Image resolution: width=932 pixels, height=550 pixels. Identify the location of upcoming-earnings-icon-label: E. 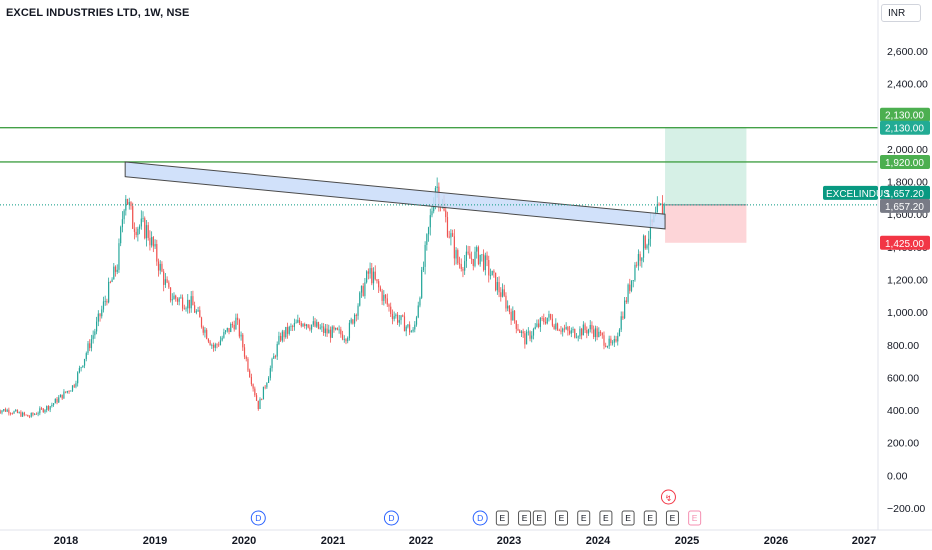
(695, 518).